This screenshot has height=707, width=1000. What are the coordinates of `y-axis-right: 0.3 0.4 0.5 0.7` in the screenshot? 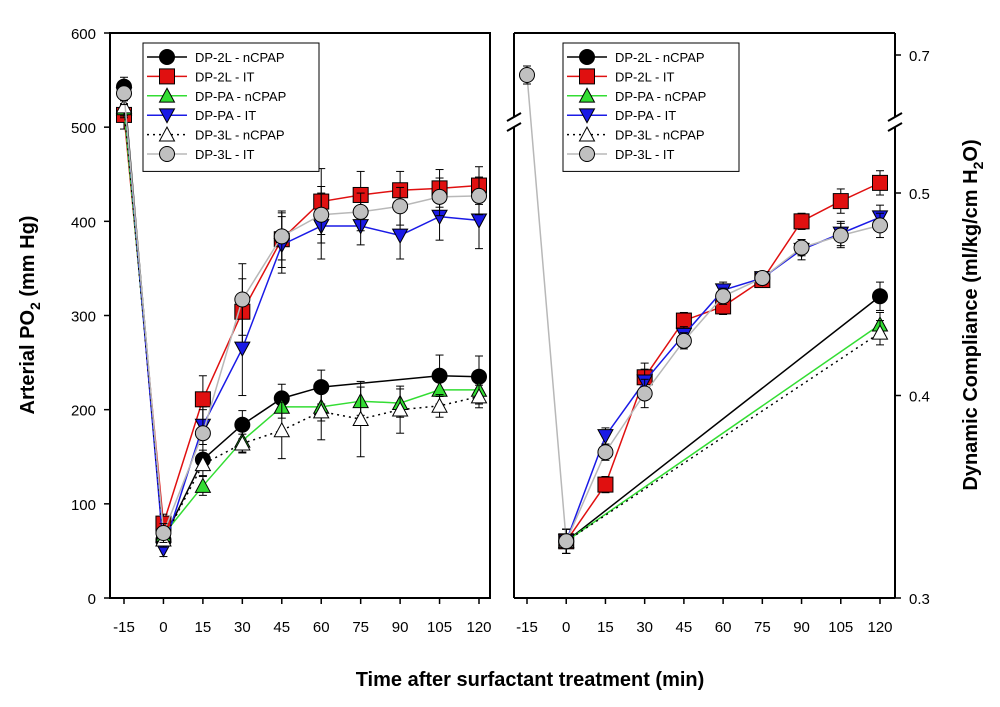 It's located at (912, 328).